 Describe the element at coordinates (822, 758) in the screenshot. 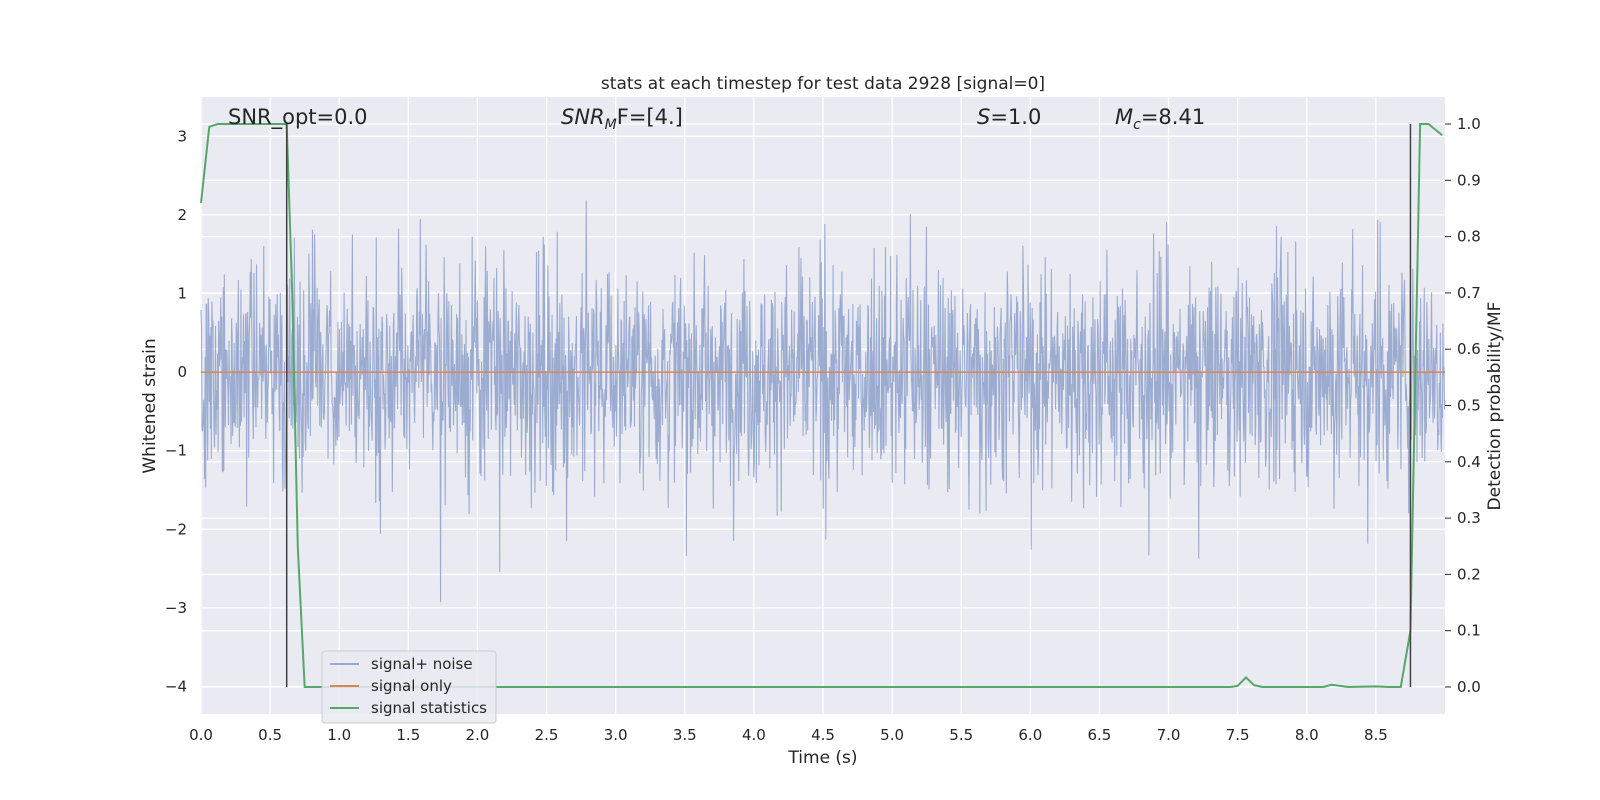

I see `x-axis-label: Time (s)` at that location.